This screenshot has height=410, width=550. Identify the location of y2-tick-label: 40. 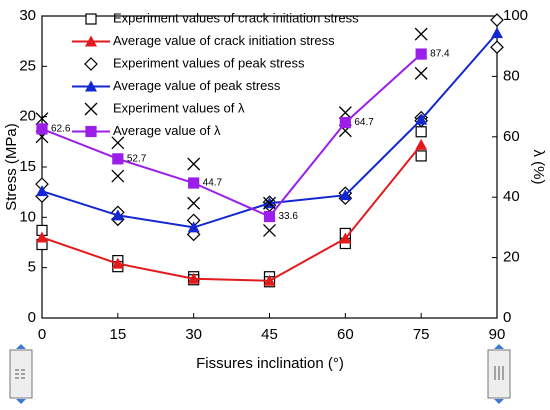
(511, 196).